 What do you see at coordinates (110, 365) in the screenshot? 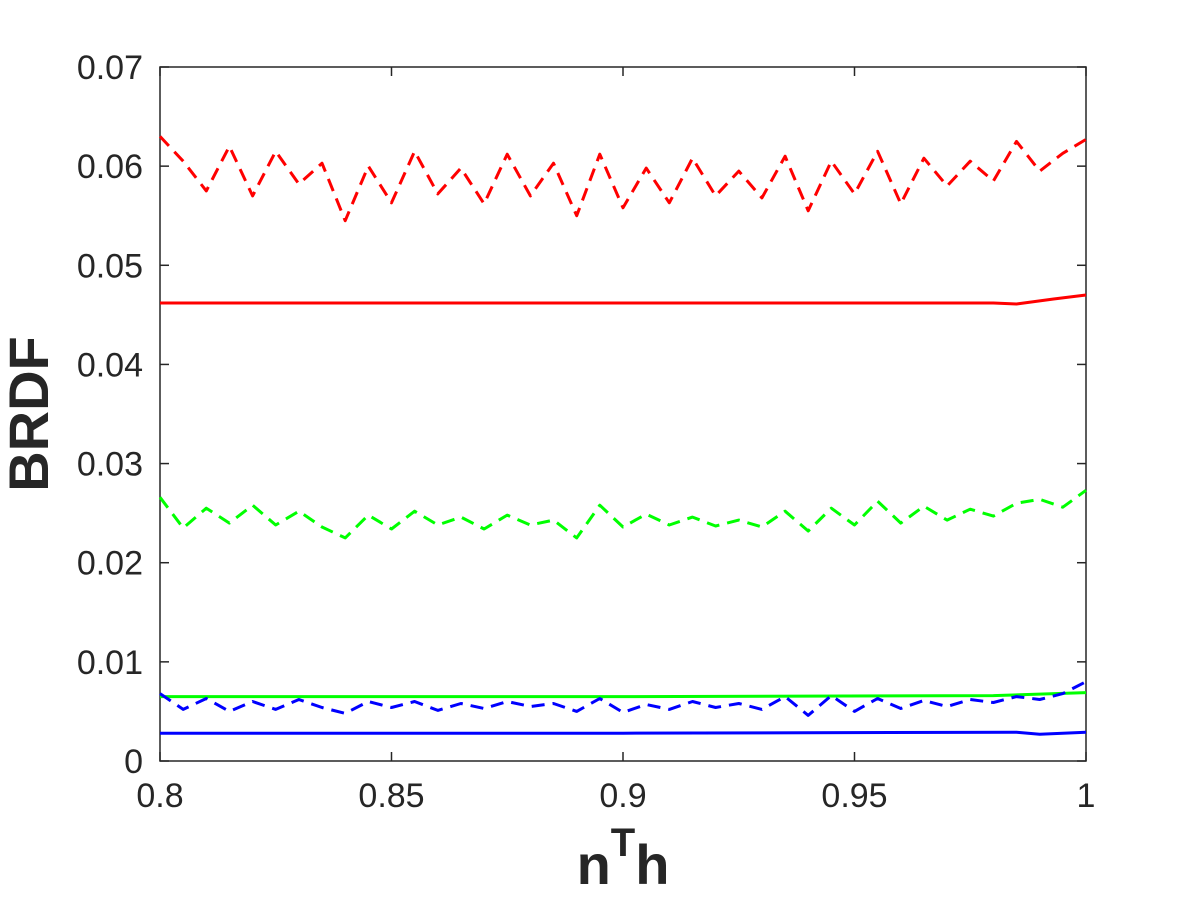
I see `y-tick-label: 0.04` at bounding box center [110, 365].